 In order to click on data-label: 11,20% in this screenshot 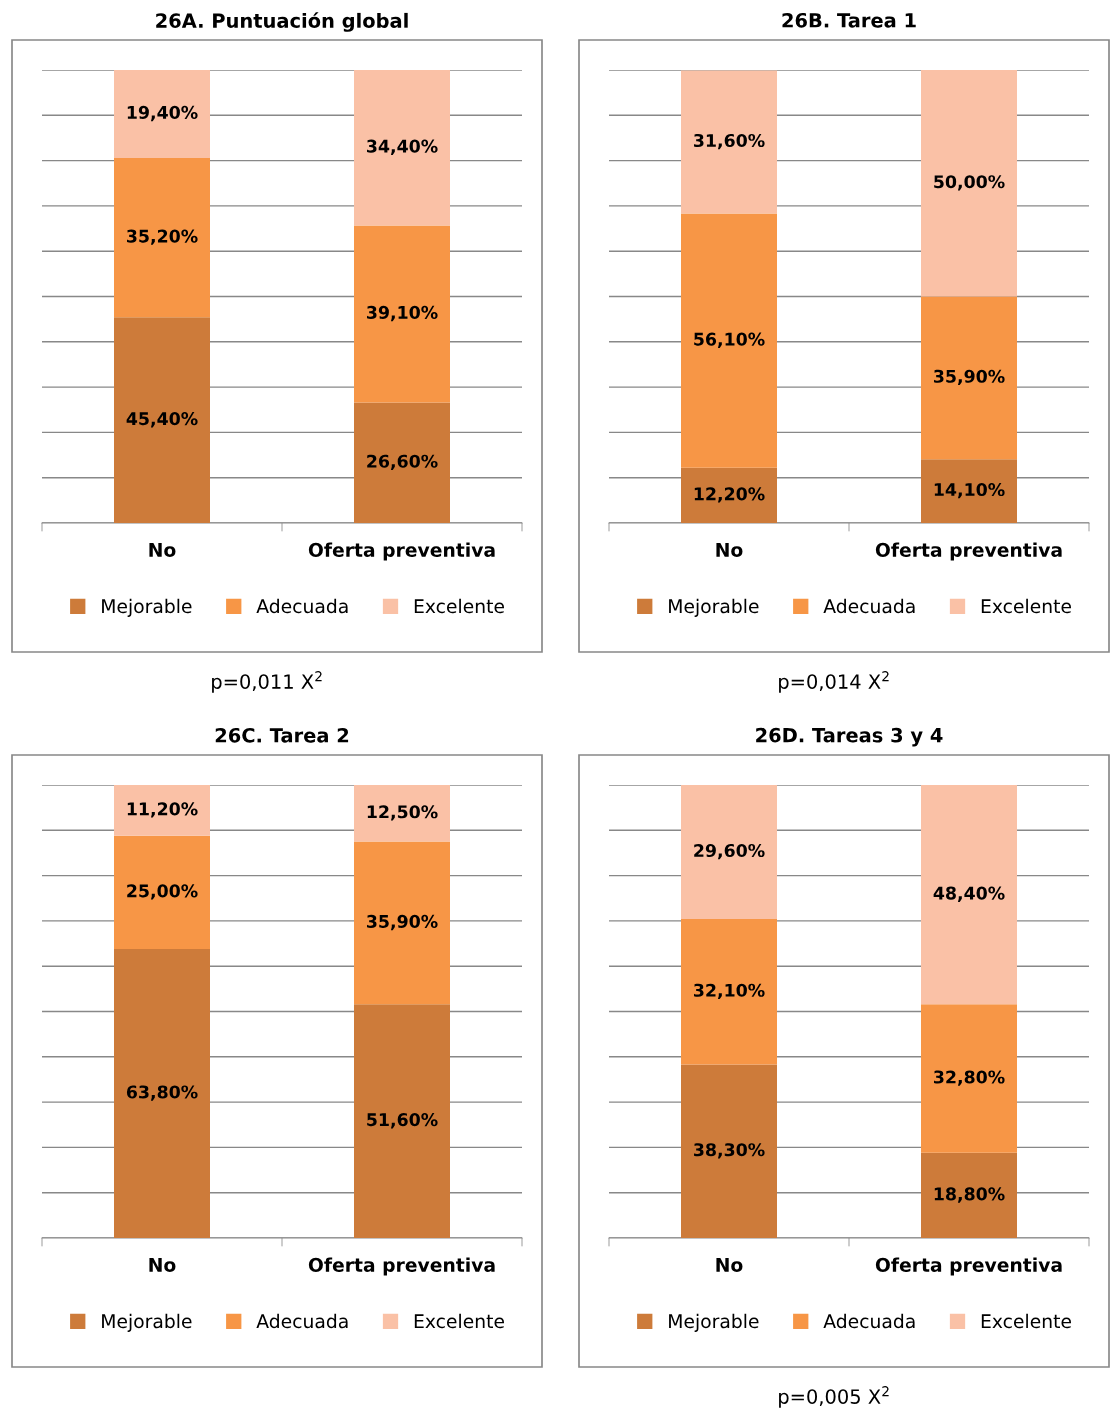, I will do `click(162, 810)`.